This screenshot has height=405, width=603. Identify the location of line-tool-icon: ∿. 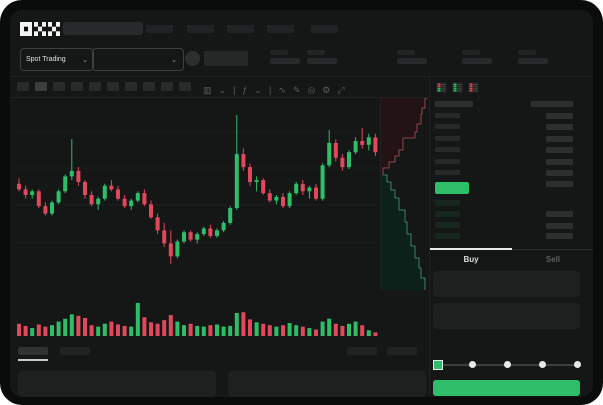
(282, 90).